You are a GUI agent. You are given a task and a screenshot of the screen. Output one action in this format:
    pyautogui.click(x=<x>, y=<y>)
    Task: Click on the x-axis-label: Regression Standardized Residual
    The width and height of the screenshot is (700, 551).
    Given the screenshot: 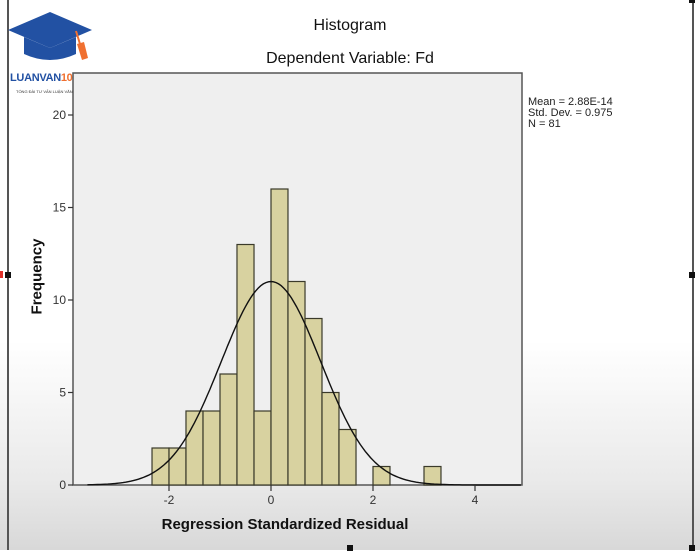 What is the action you would take?
    pyautogui.click(x=285, y=524)
    